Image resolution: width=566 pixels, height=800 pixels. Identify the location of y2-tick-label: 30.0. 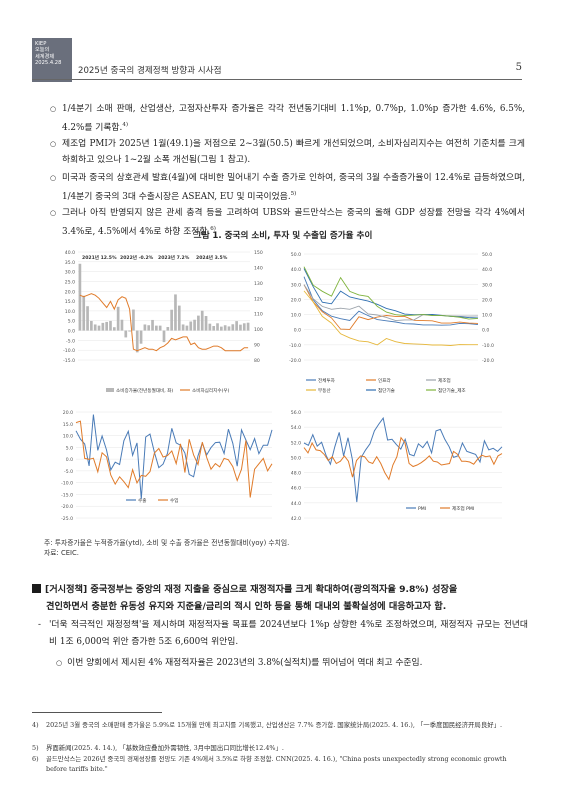
(487, 285).